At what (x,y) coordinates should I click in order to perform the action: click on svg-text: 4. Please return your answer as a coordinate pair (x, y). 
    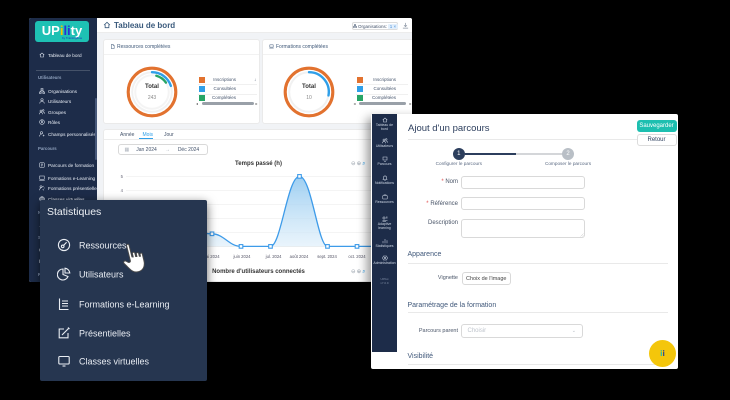
    Looking at the image, I should click on (122, 190).